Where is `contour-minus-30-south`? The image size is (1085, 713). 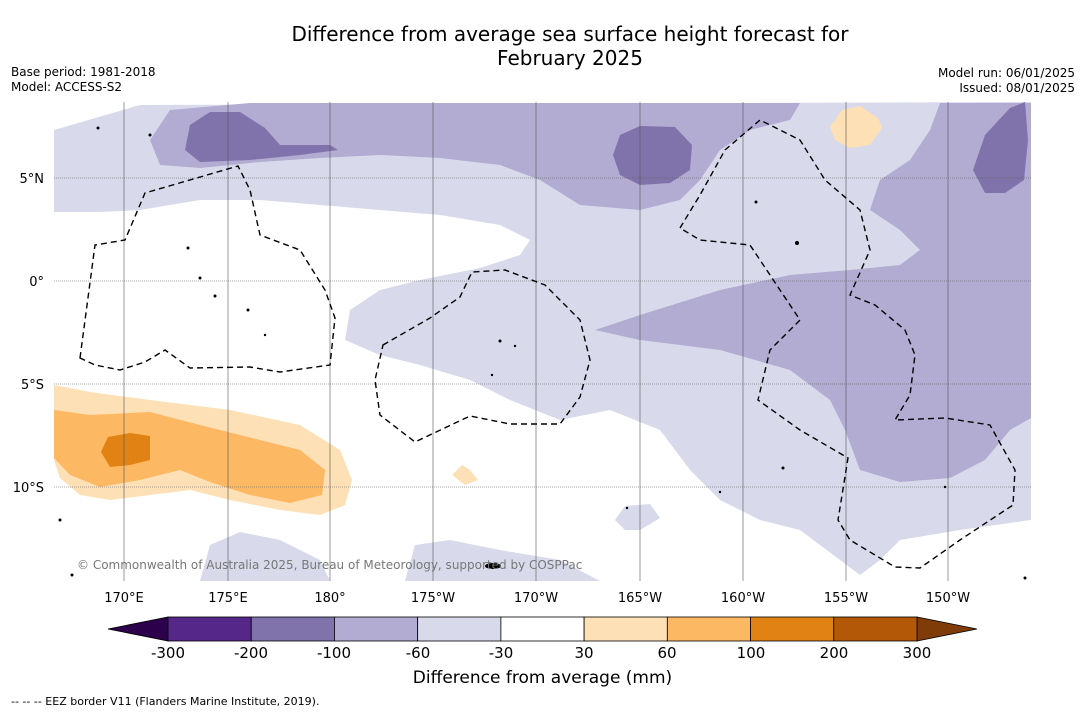 contour-minus-30-south is located at coordinates (265, 556).